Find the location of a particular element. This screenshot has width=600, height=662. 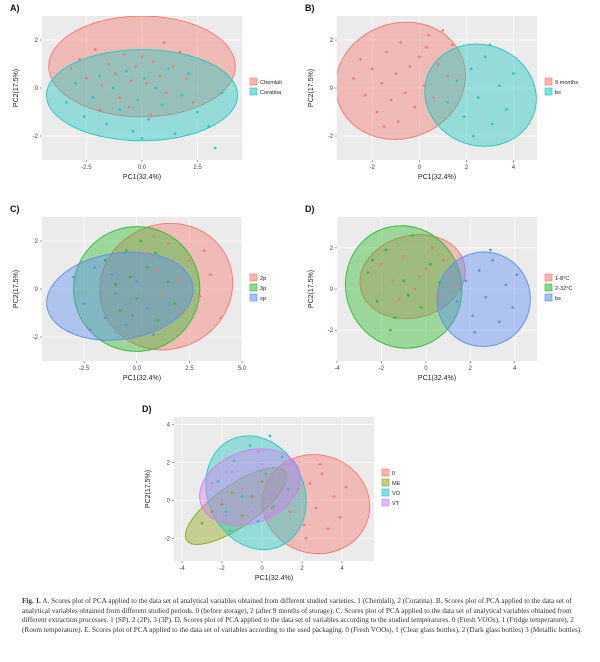

legend-label: 1-8°C is located at coordinates (562, 279).